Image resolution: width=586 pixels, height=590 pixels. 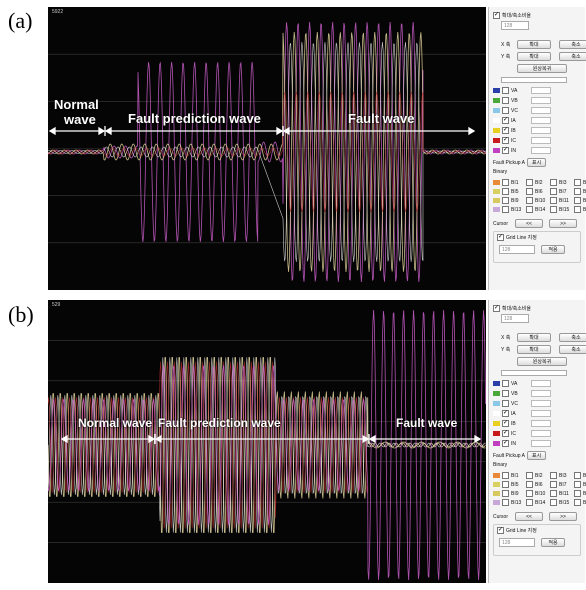 I want to click on binary-color-swatch, so click(x=496, y=191).